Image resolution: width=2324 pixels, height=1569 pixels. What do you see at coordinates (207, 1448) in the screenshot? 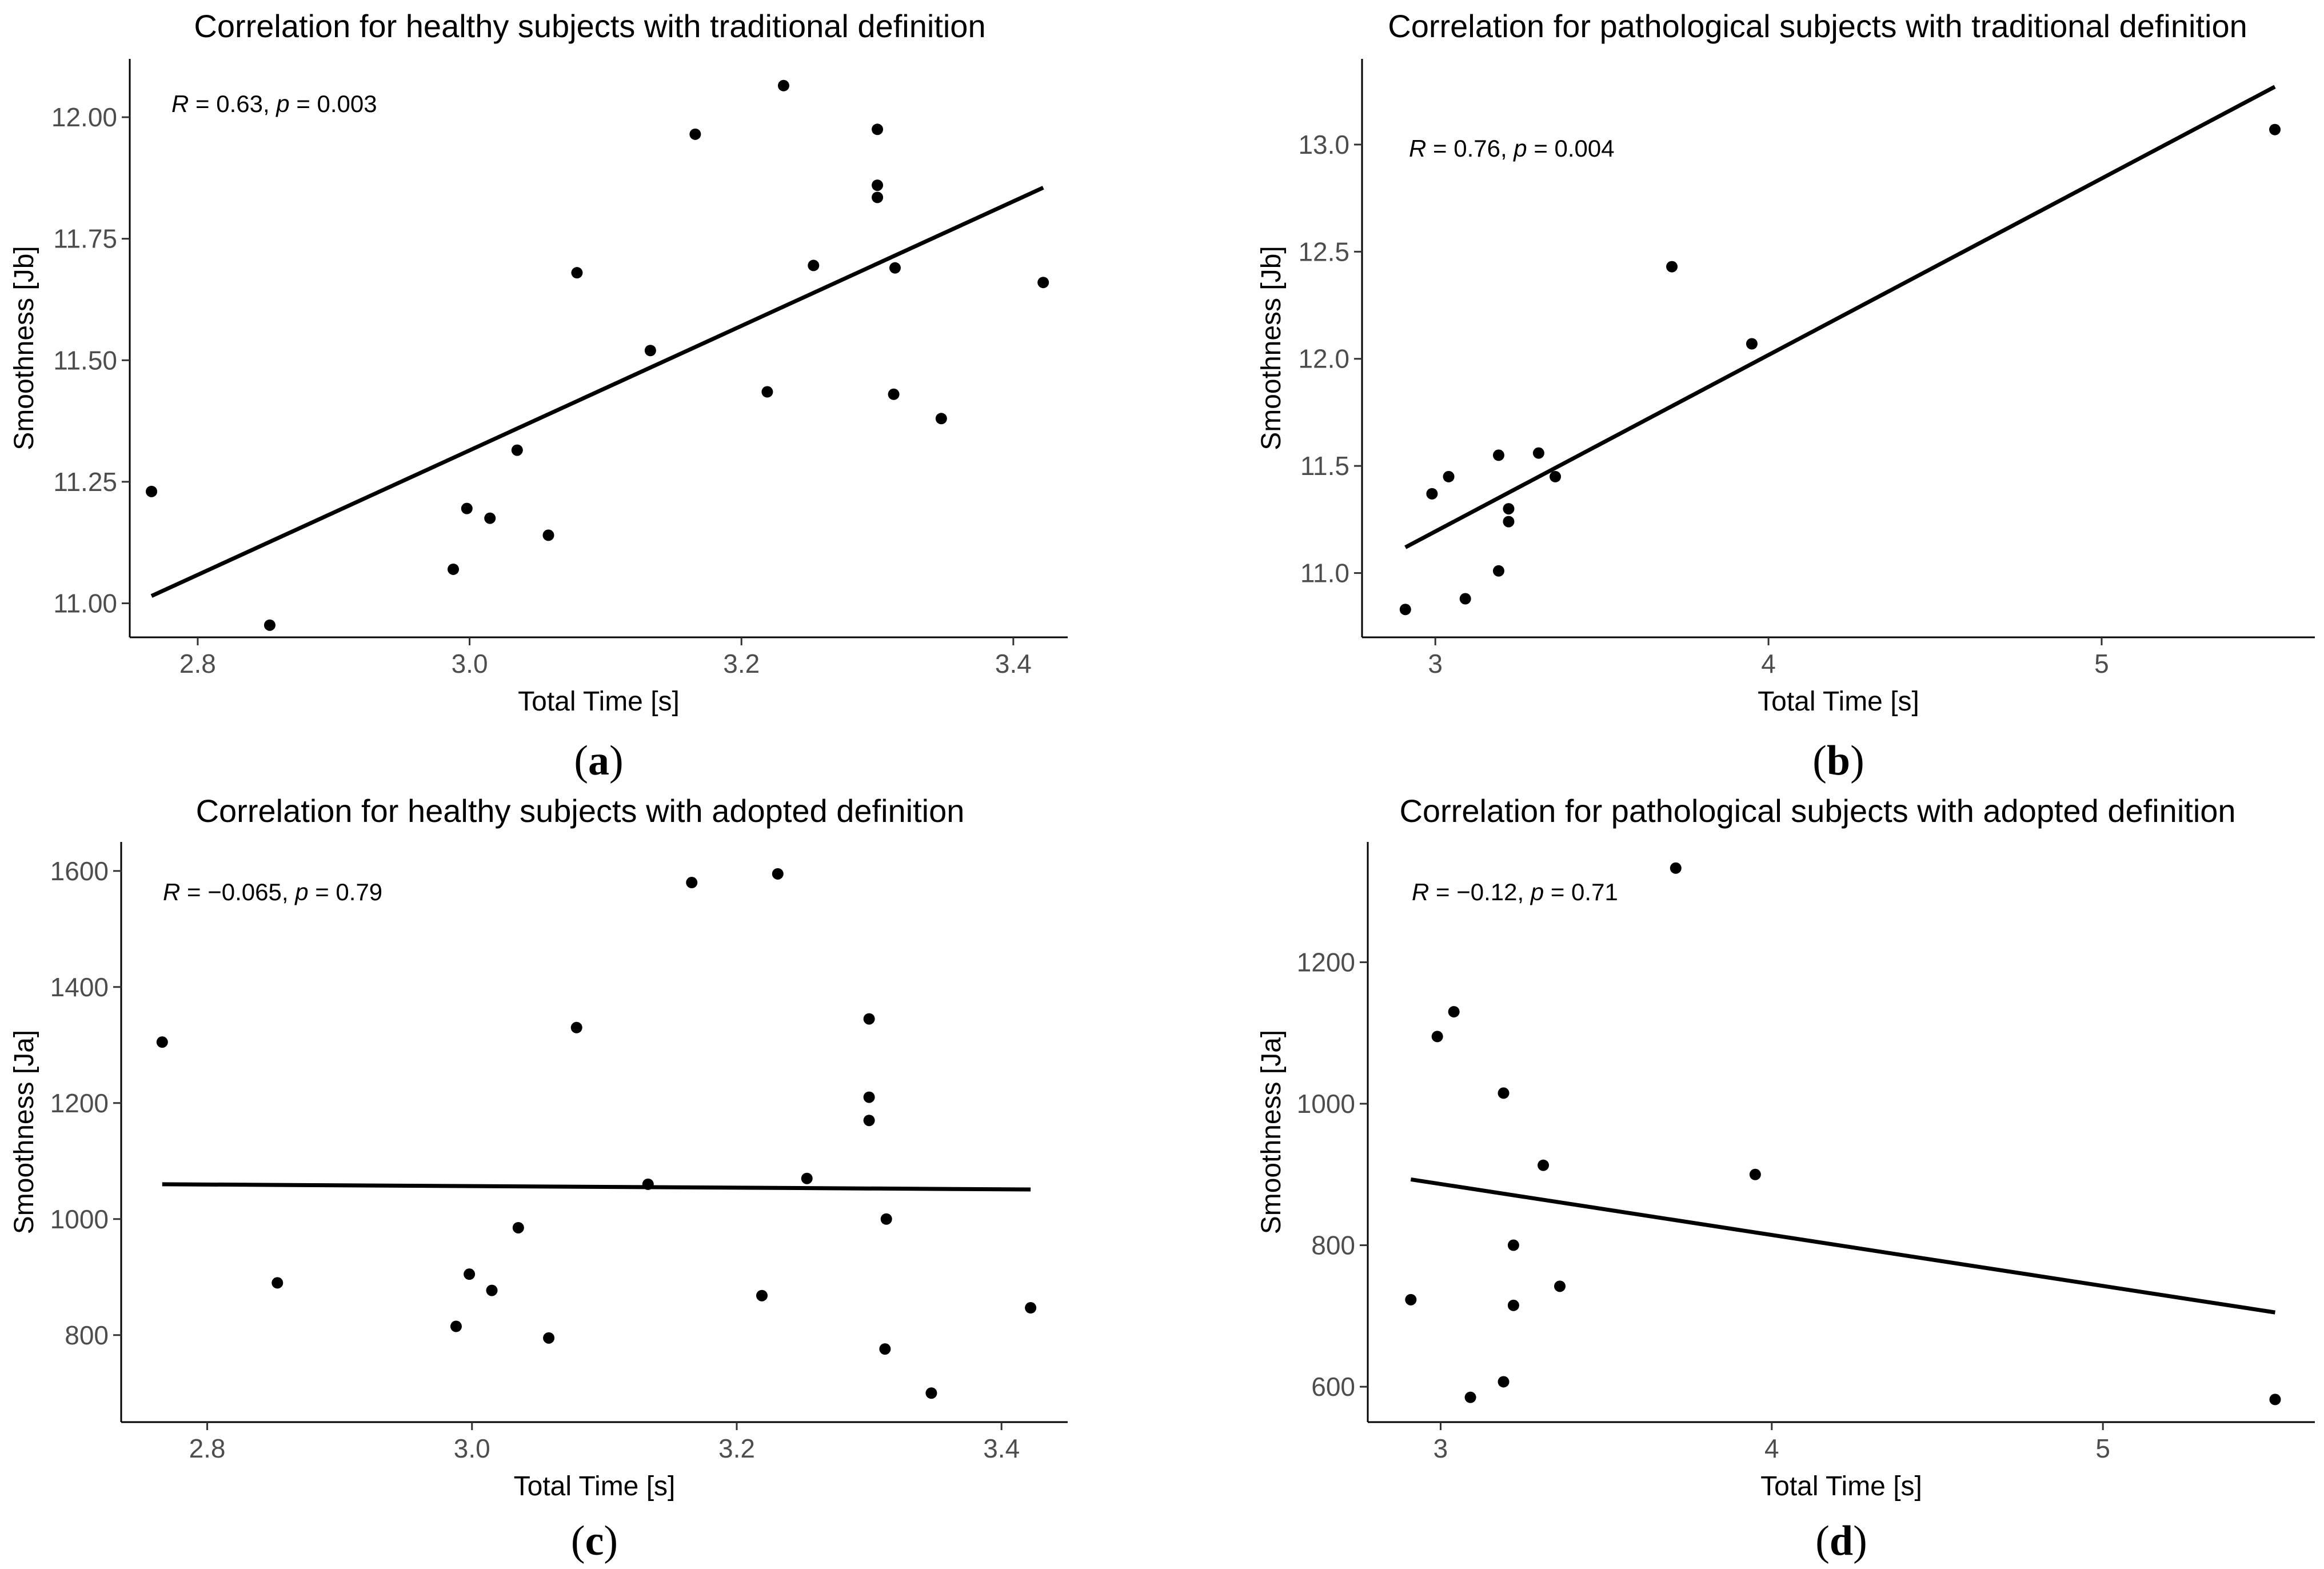
I see `x-tick-label: 2.8` at bounding box center [207, 1448].